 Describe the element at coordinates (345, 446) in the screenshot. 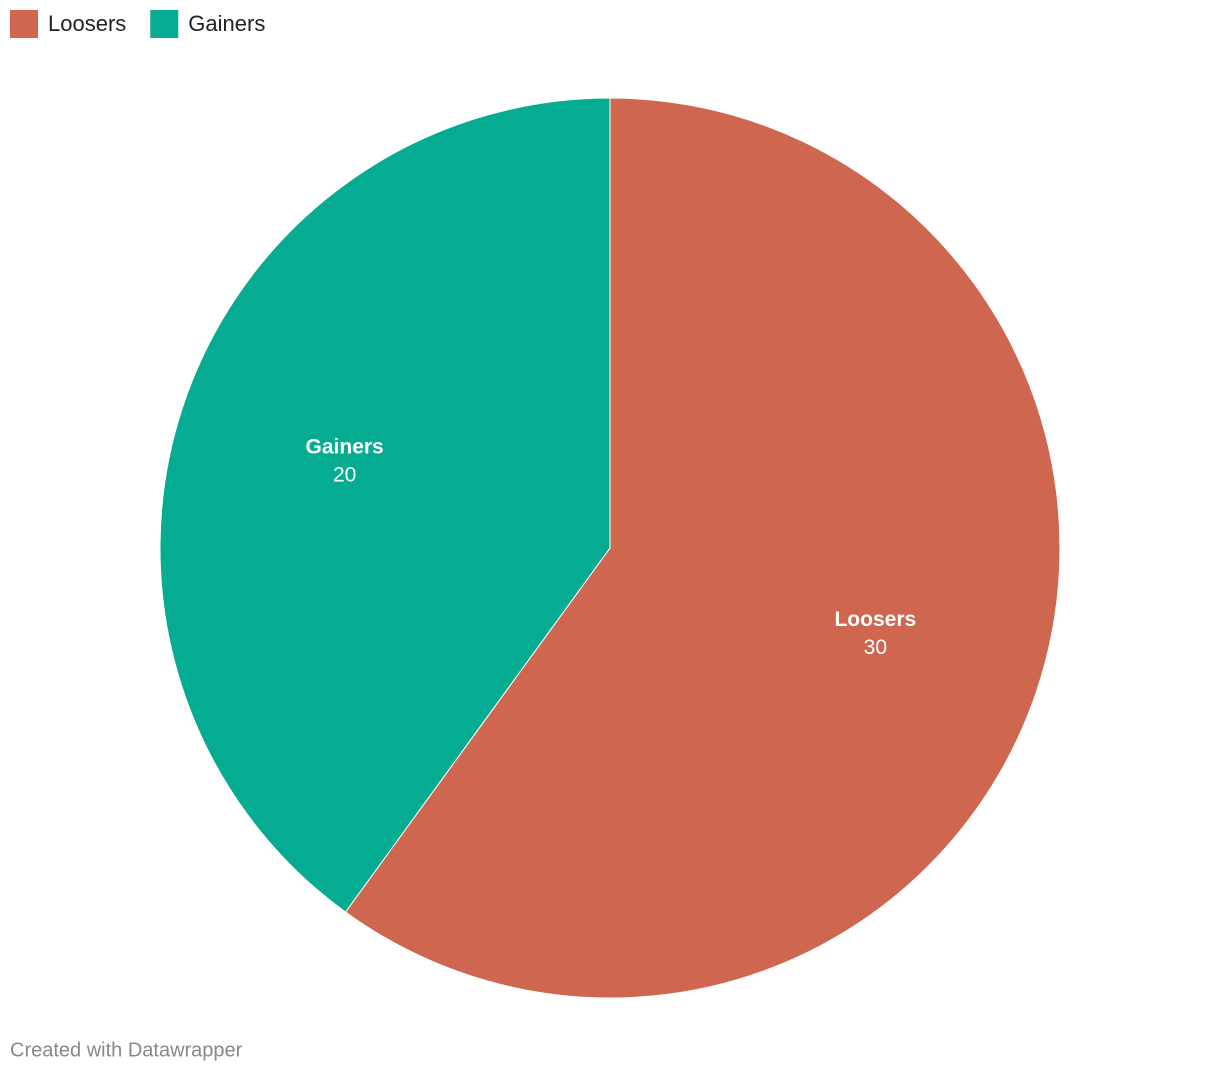

I see `slice-label: Gainers` at that location.